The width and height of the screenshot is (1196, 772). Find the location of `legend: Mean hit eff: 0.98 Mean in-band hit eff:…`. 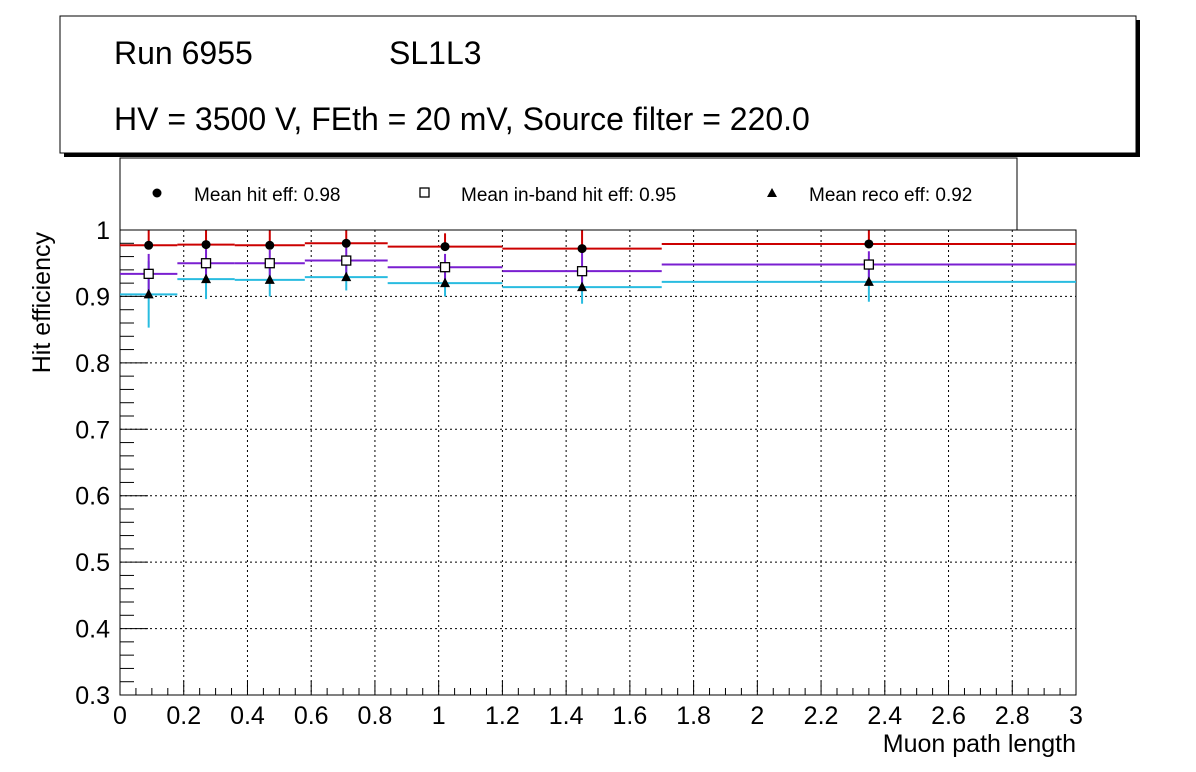

legend: Mean hit eff: 0.98 Mean in-band hit eff:… is located at coordinates (568, 194).